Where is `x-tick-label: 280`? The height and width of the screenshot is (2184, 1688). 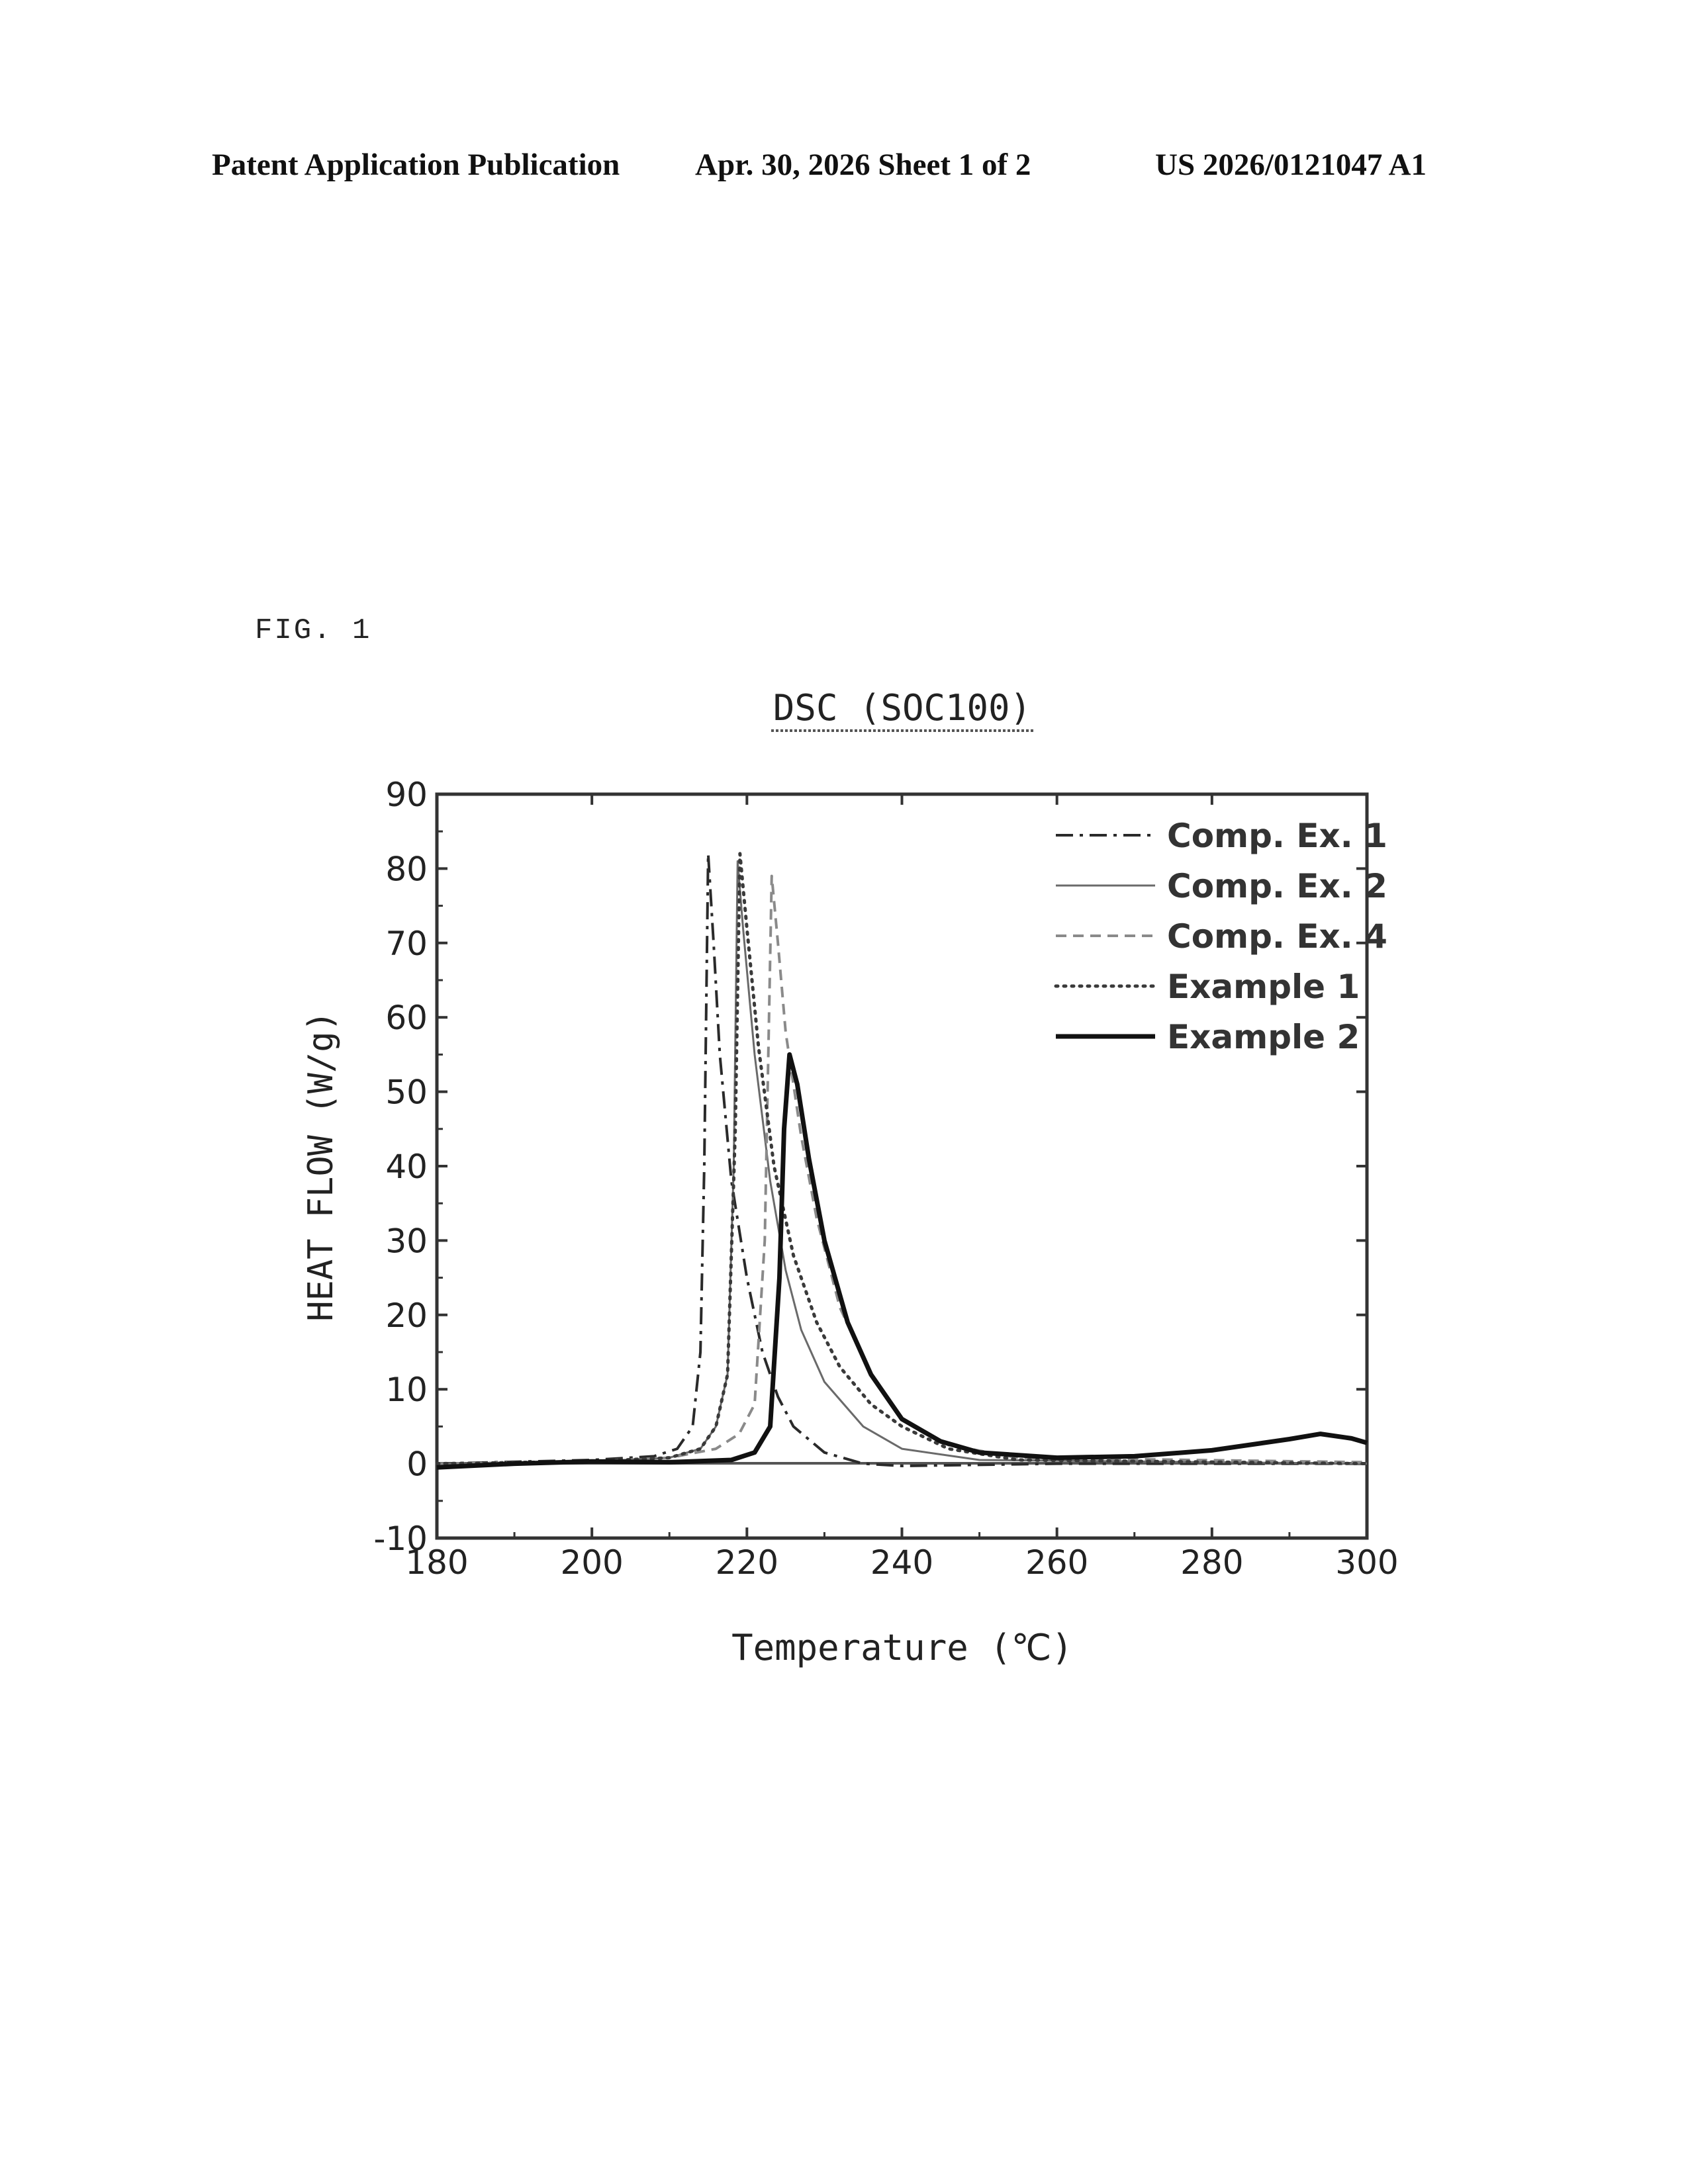
x-tick-label: 280 is located at coordinates (1211, 1562).